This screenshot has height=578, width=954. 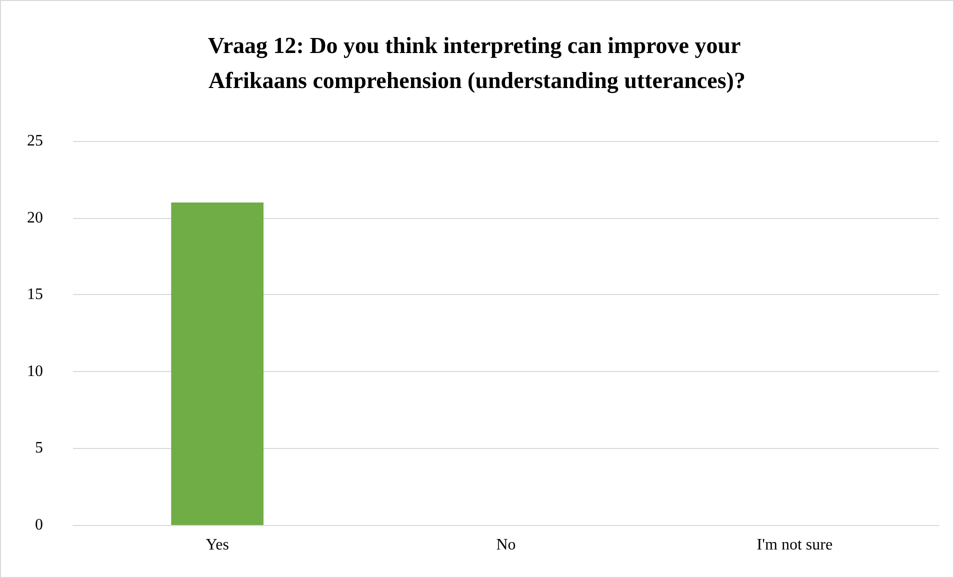 What do you see at coordinates (35, 217) in the screenshot?
I see `y-tick-label: 20` at bounding box center [35, 217].